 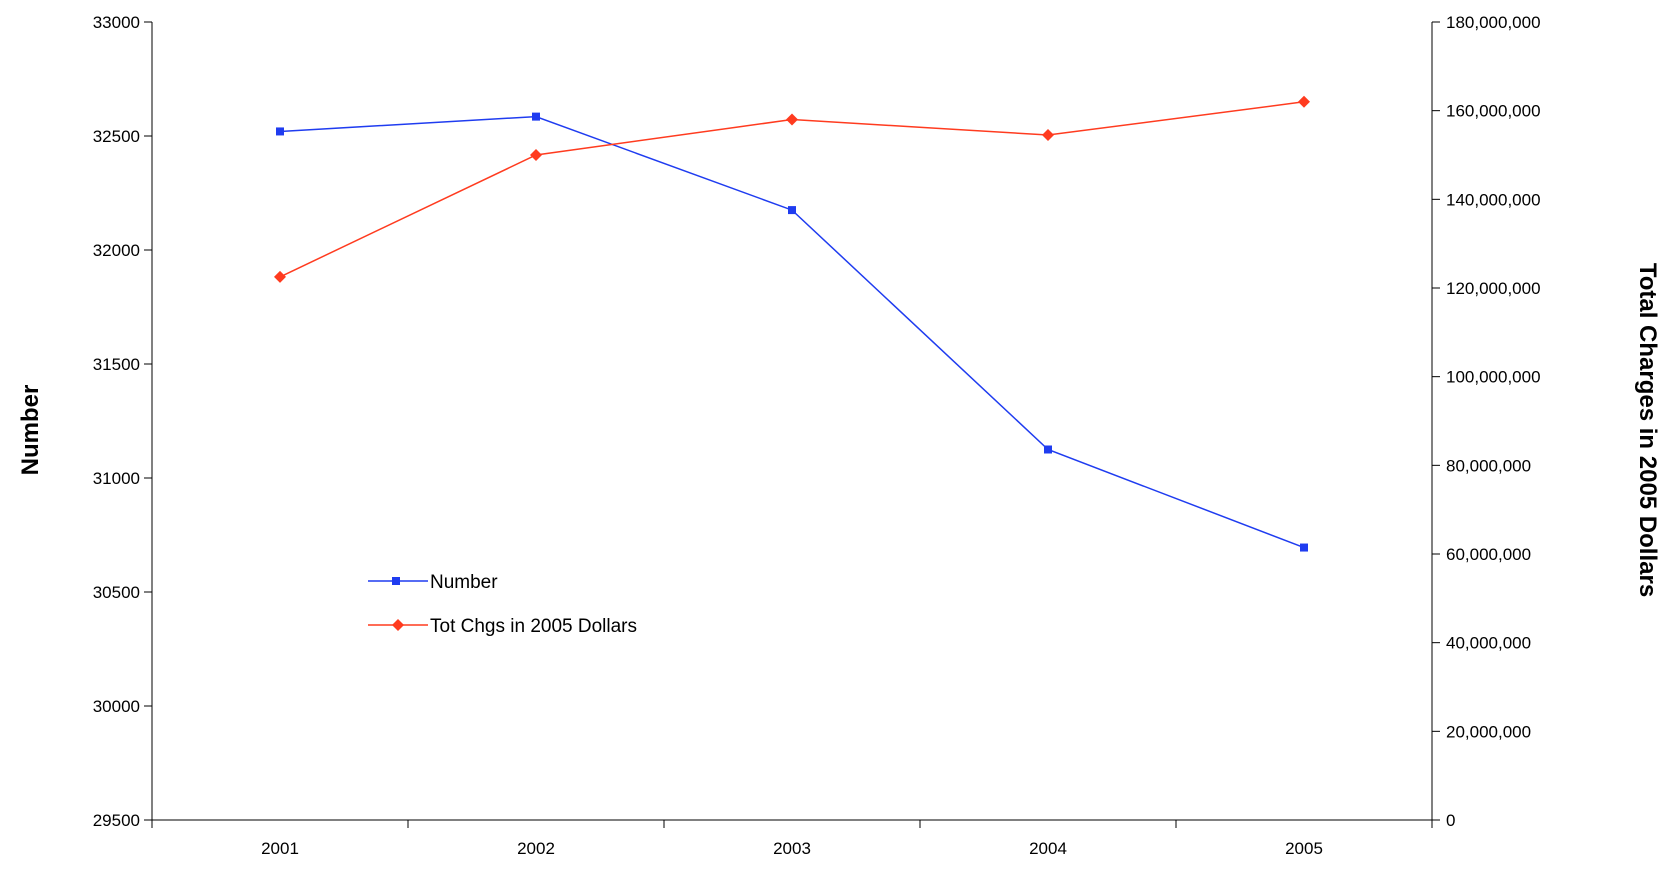 I want to click on series-charges, so click(x=792, y=189).